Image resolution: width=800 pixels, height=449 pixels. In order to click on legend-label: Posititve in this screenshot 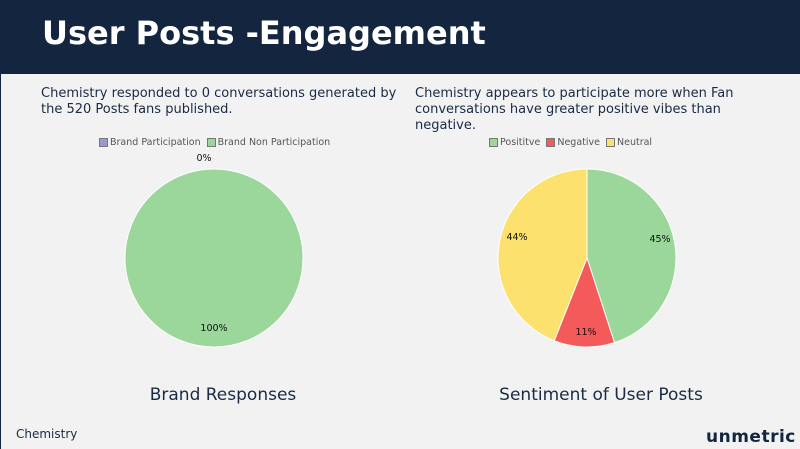, I will do `click(520, 142)`.